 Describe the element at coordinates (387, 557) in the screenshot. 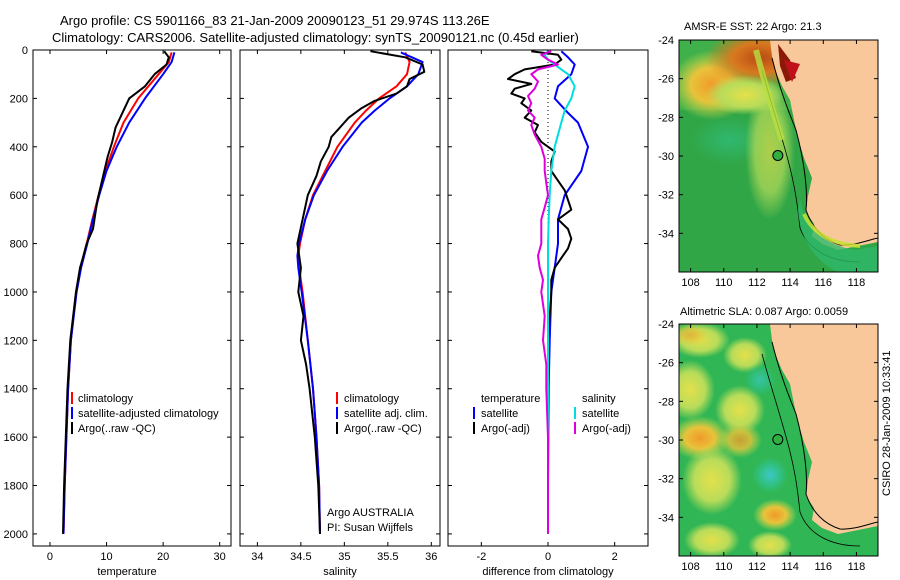

I see `x-tick-label: 35.5` at that location.